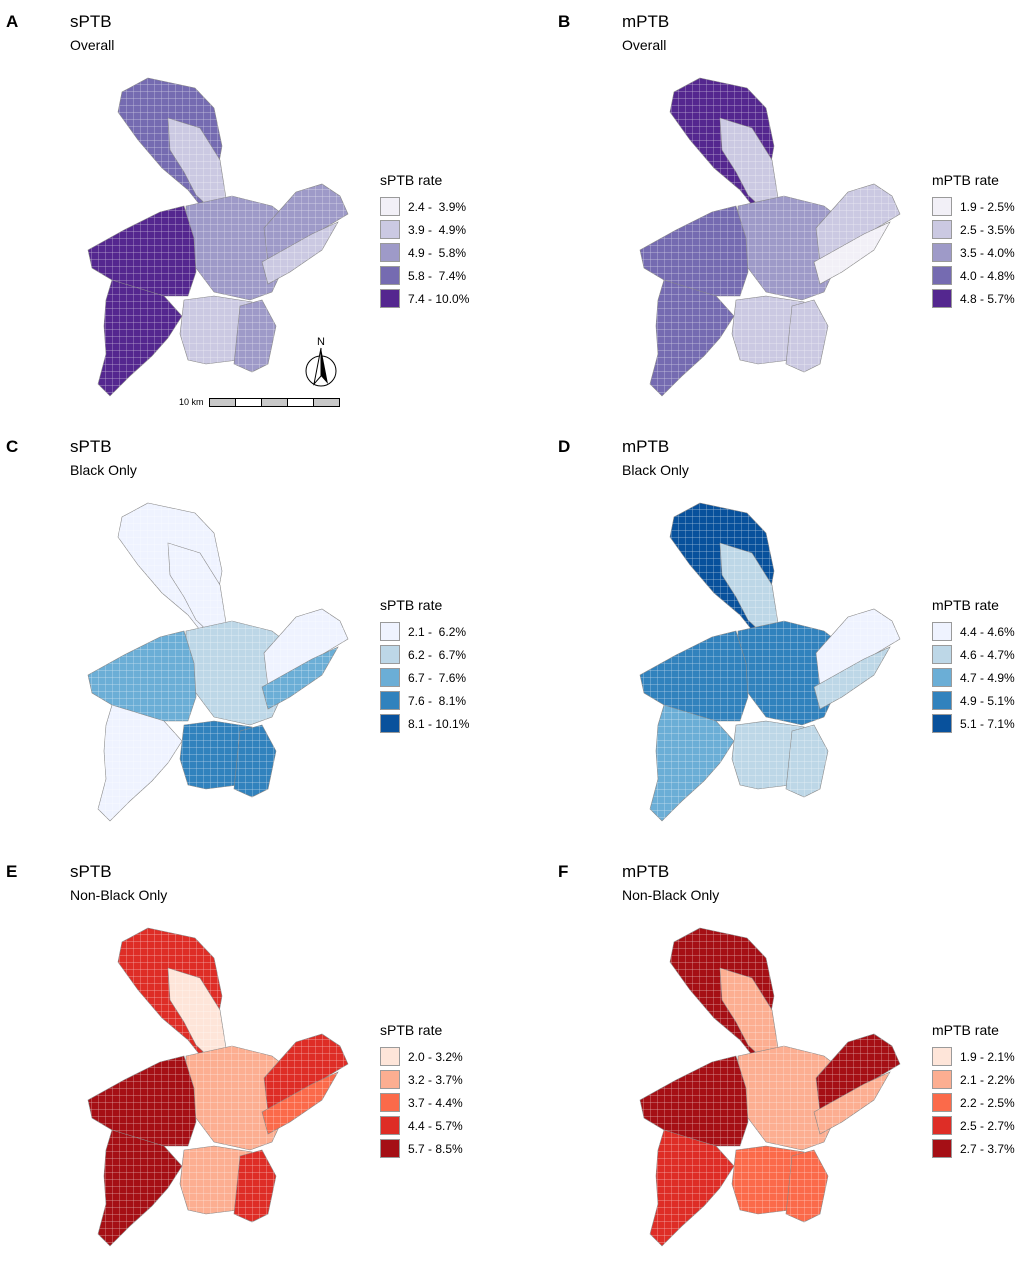 The height and width of the screenshot is (1277, 1032). What do you see at coordinates (564, 21) in the screenshot?
I see `panel-letter: B` at bounding box center [564, 21].